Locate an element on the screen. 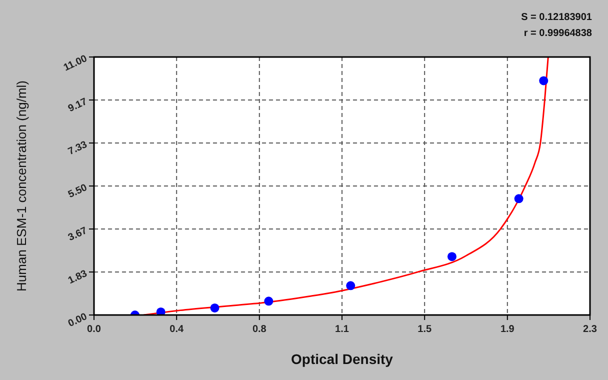 The width and height of the screenshot is (608, 380). x-tick-label: 0.4 is located at coordinates (177, 329).